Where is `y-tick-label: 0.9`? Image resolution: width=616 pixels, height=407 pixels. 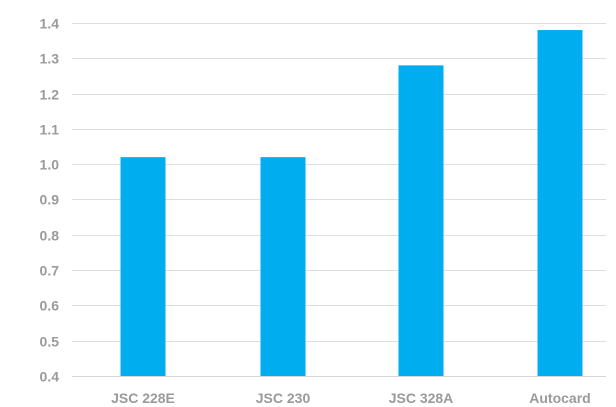 y-tick-label: 0.9 is located at coordinates (50, 200).